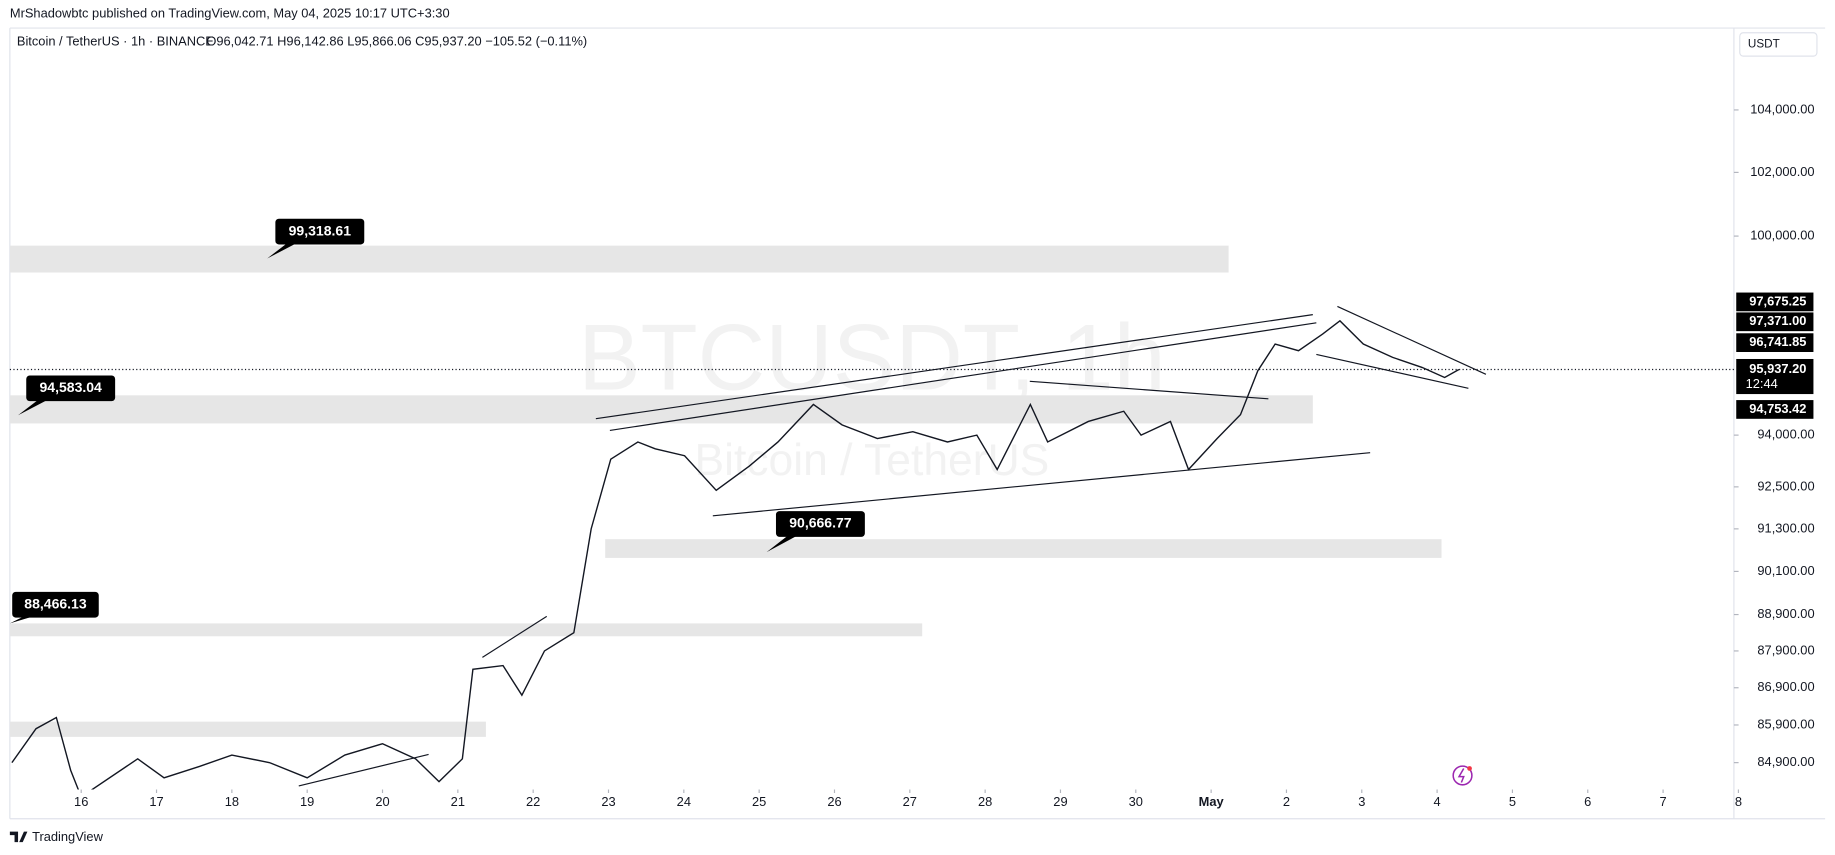  I want to click on callout: 99,318.61, so click(316, 238).